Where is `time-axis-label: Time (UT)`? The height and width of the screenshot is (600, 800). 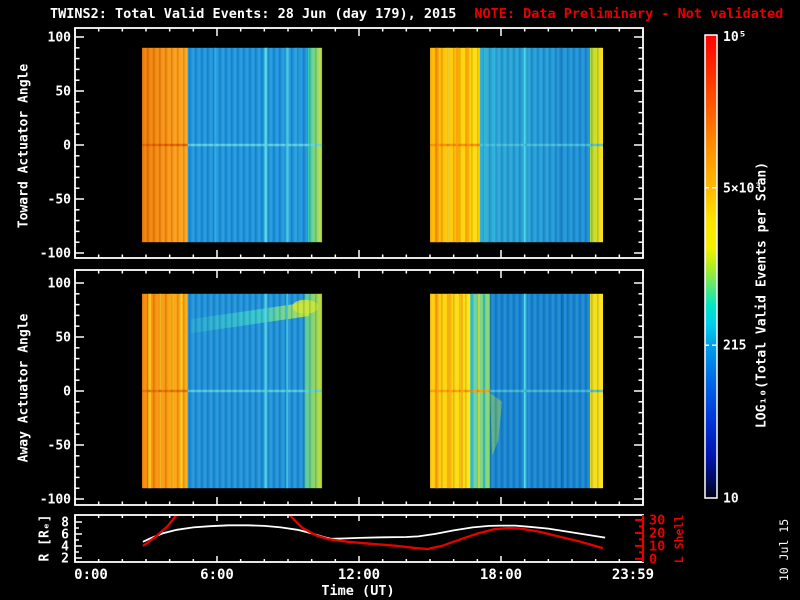
time-axis-label: Time (UT) is located at coordinates (358, 591).